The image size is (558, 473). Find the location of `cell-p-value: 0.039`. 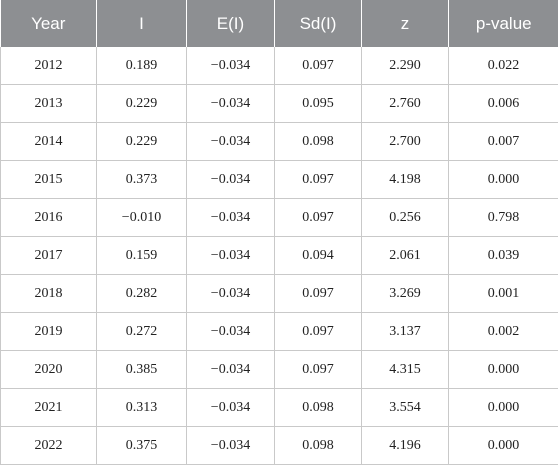

cell-p-value: 0.039 is located at coordinates (503, 255).